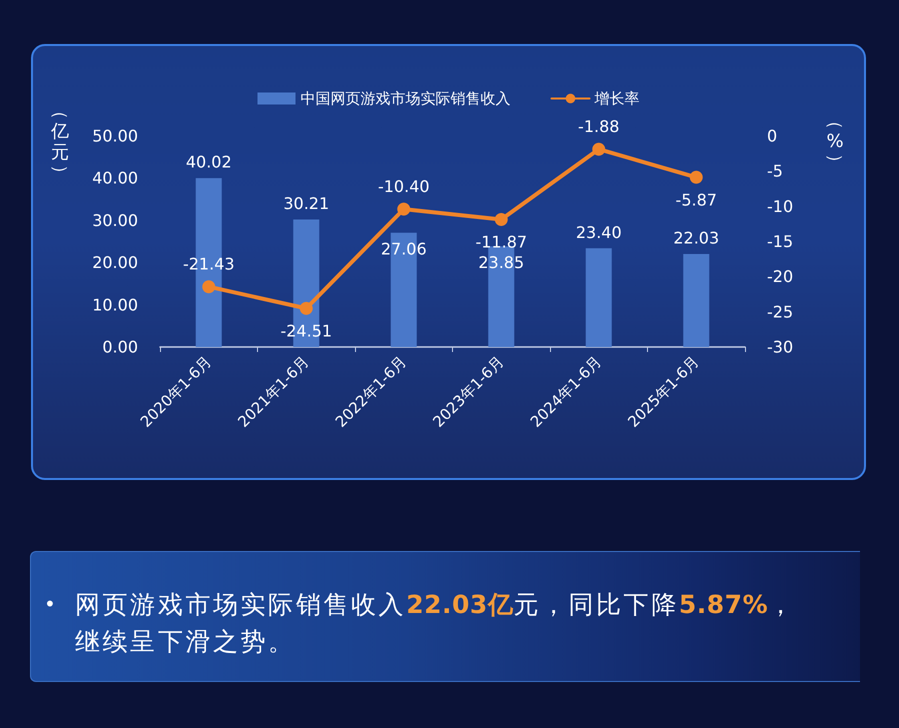 This screenshot has width=899, height=728. Describe the element at coordinates (780, 206) in the screenshot. I see `y2-tick-label: -10` at that location.